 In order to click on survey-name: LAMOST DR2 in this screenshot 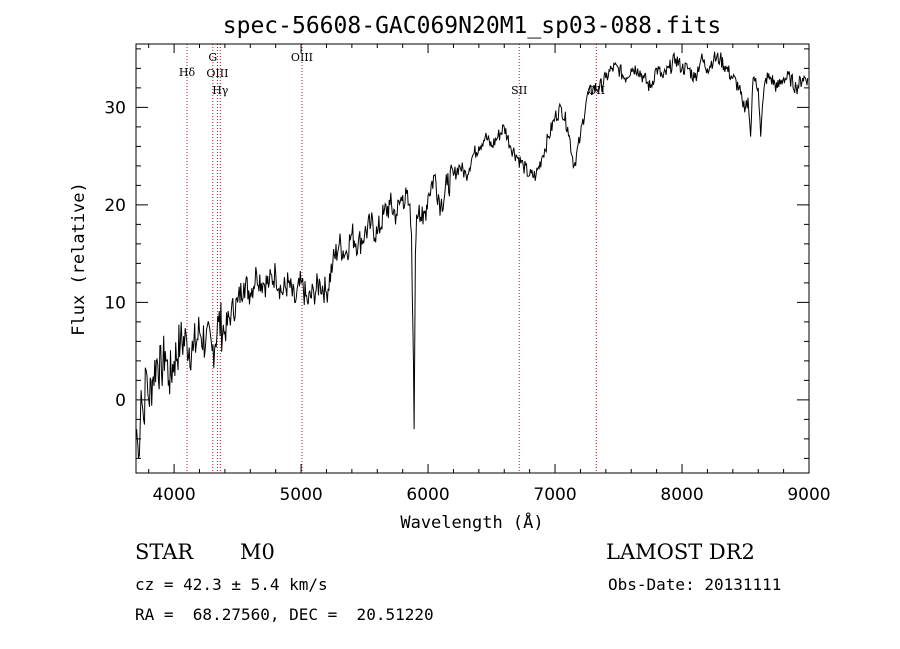, I will do `click(680, 552)`.